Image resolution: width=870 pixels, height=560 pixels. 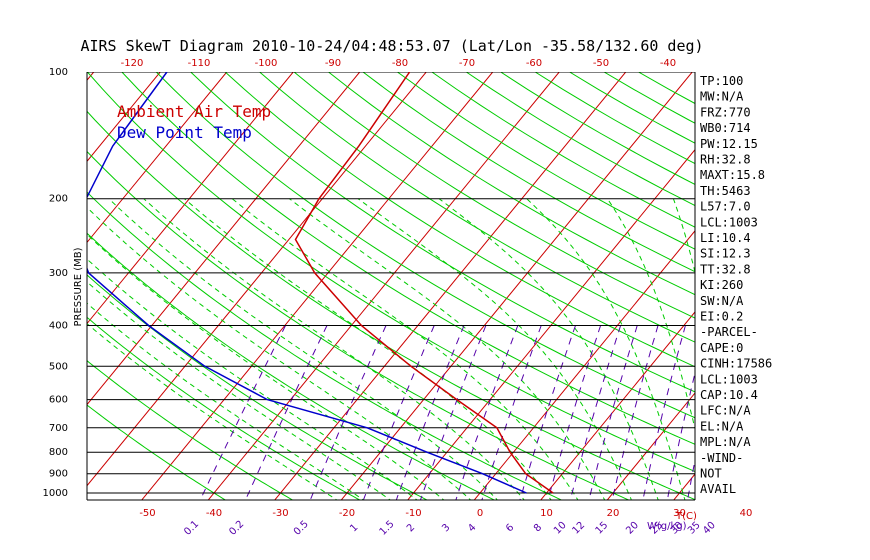 What do you see at coordinates (184, 132) in the screenshot?
I see `legend-dew-point: Dew Point Temp` at bounding box center [184, 132].